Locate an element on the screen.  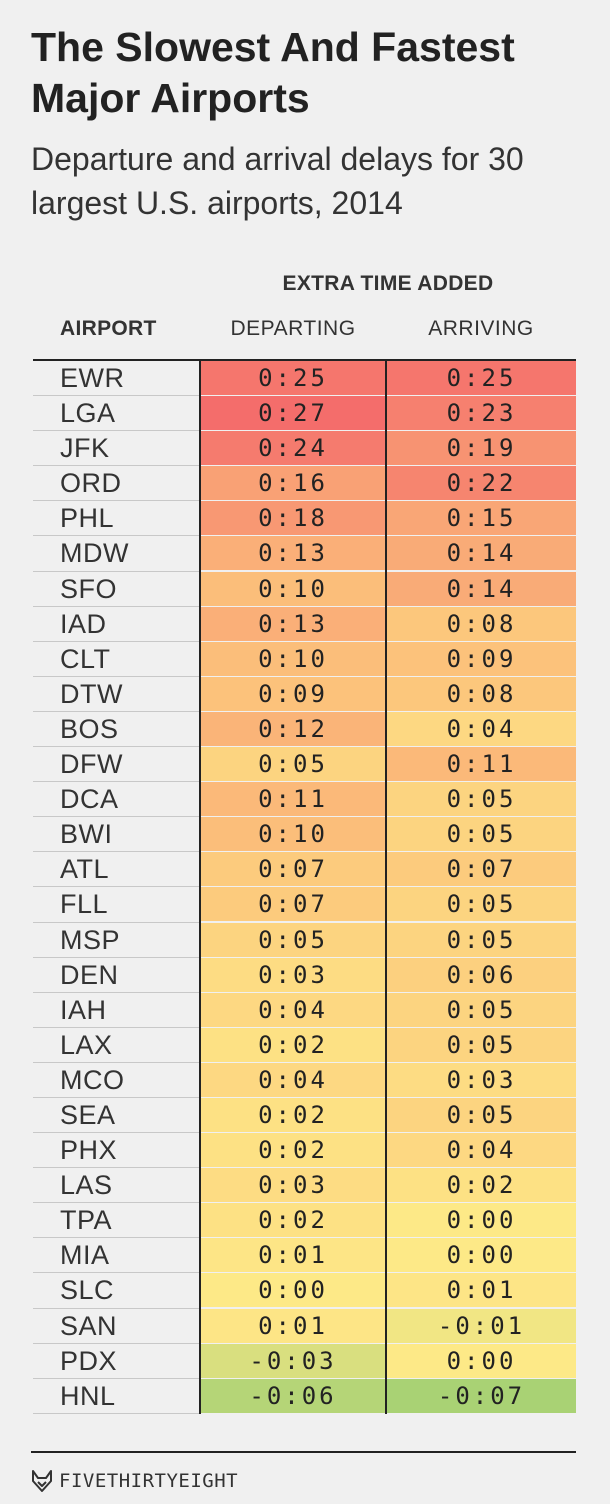
table-row: LAS 0:03 0:02 is located at coordinates (304, 1186).